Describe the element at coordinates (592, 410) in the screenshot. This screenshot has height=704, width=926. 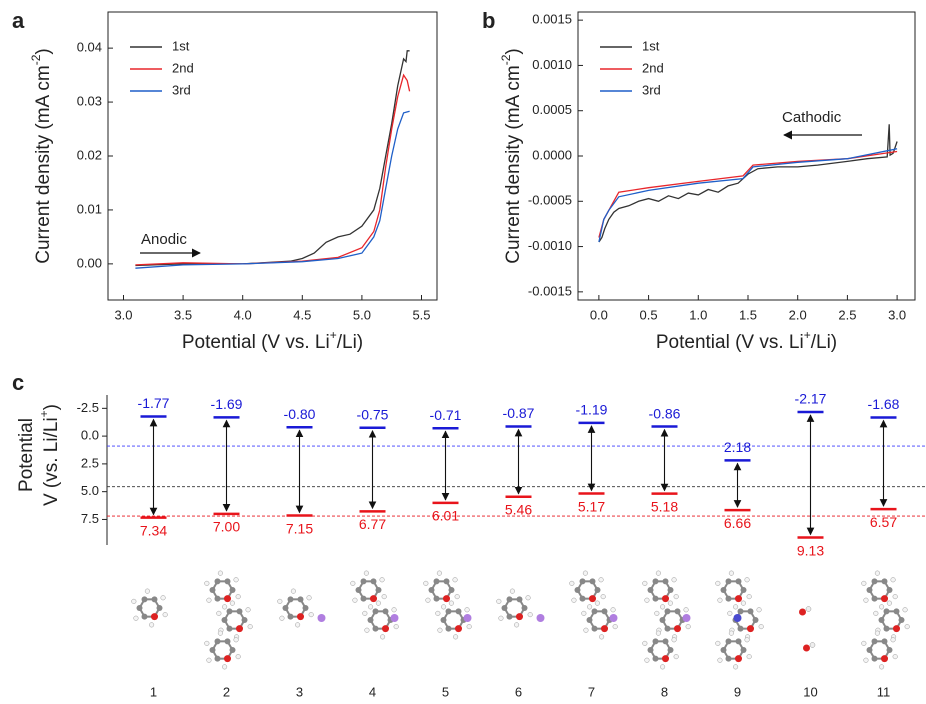
I see `value-label: -1.19` at that location.